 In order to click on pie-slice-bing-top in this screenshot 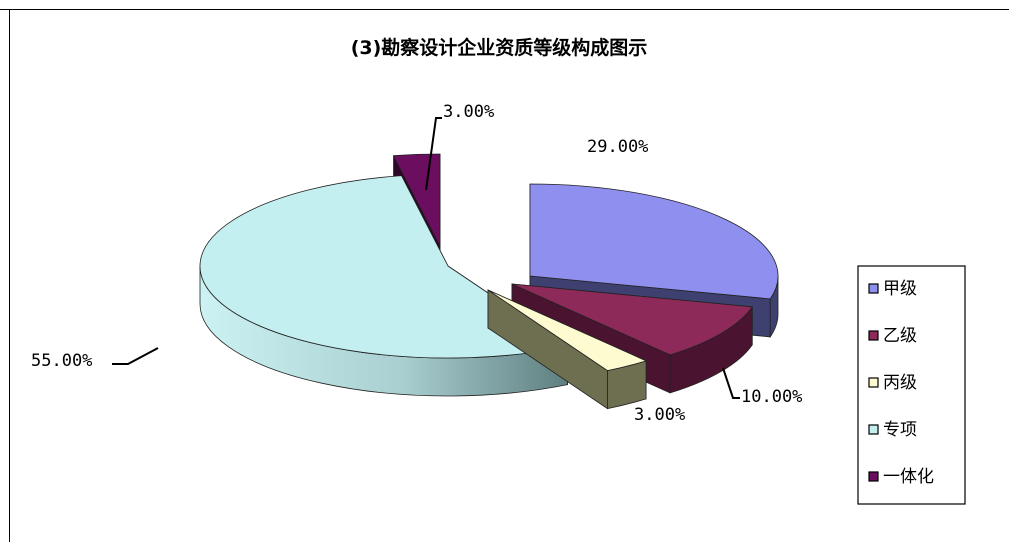, I will do `click(567, 330)`.